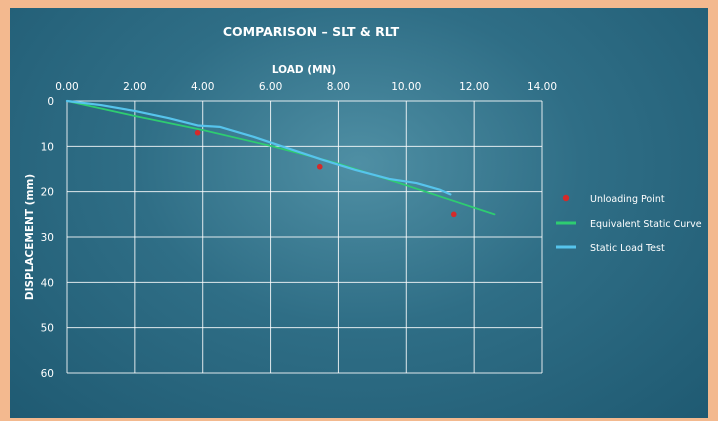  What do you see at coordinates (542, 87) in the screenshot?
I see `x-tick-label: 14.00` at bounding box center [542, 87].